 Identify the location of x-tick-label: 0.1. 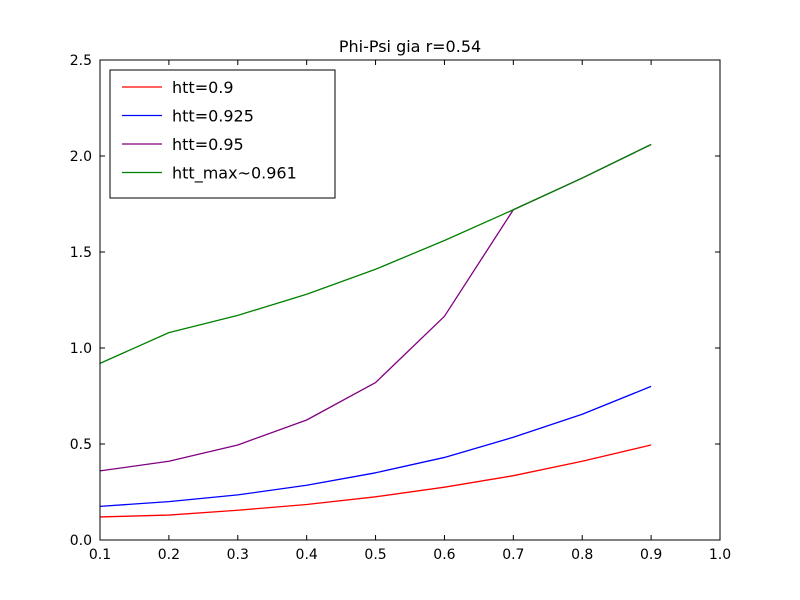
(100, 555).